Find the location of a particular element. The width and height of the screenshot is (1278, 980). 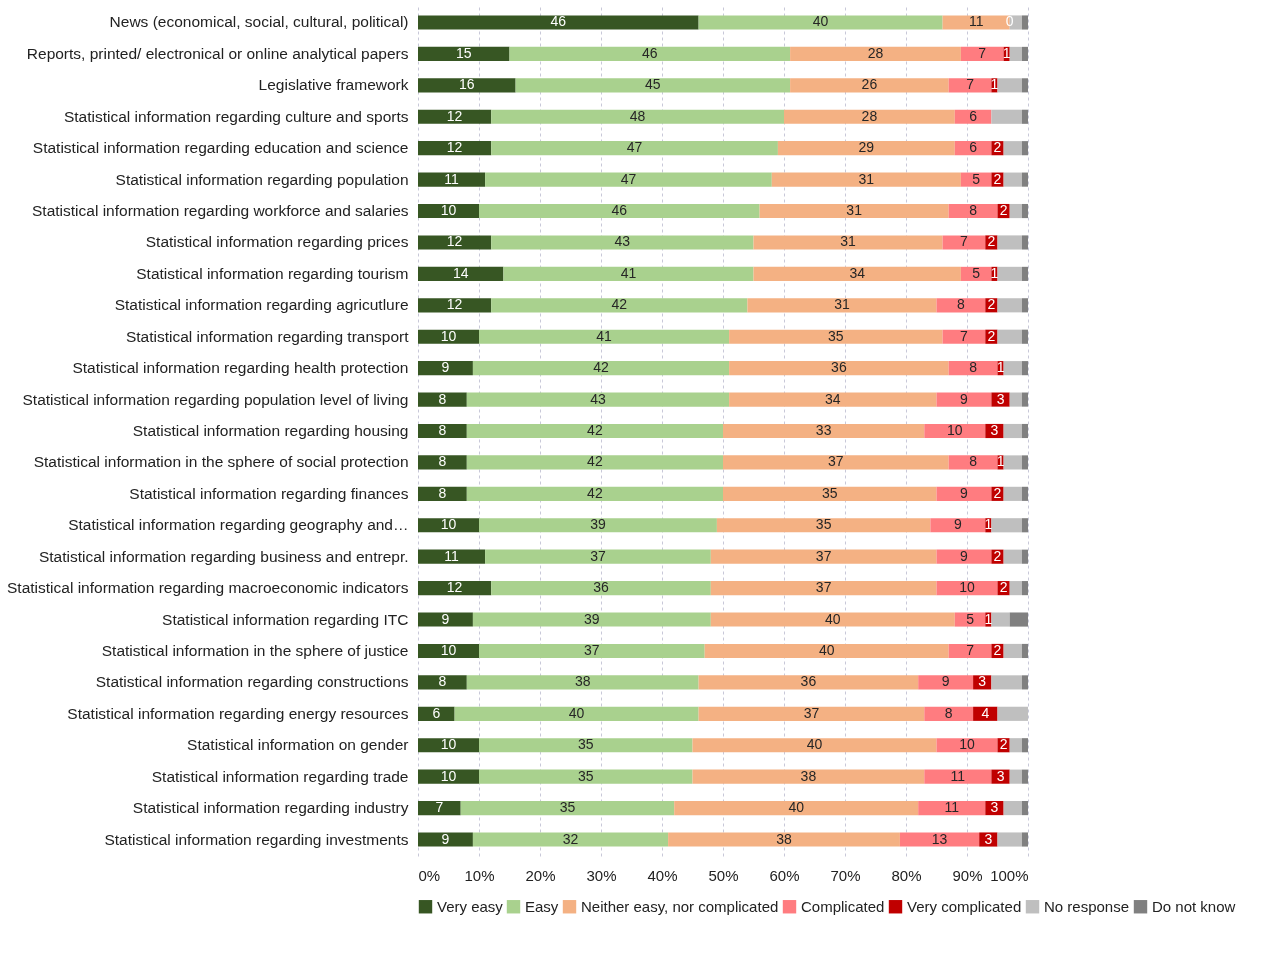

x-tick-label: 30% is located at coordinates (601, 875).